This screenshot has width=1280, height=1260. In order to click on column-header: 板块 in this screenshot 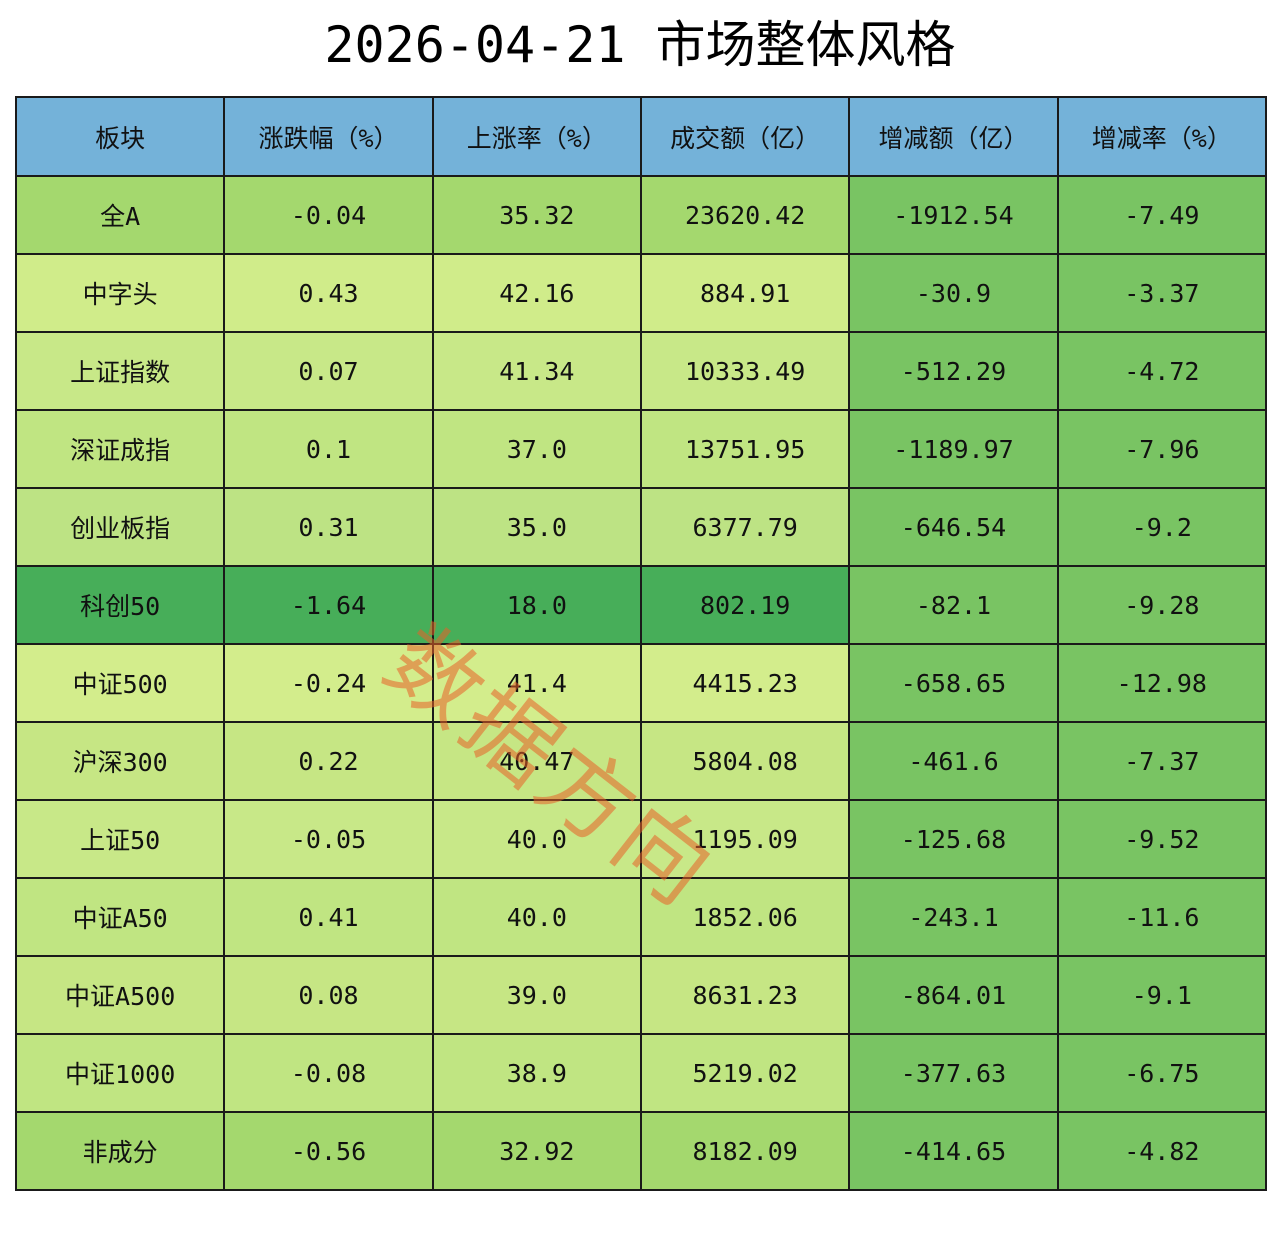, I will do `click(120, 136)`.